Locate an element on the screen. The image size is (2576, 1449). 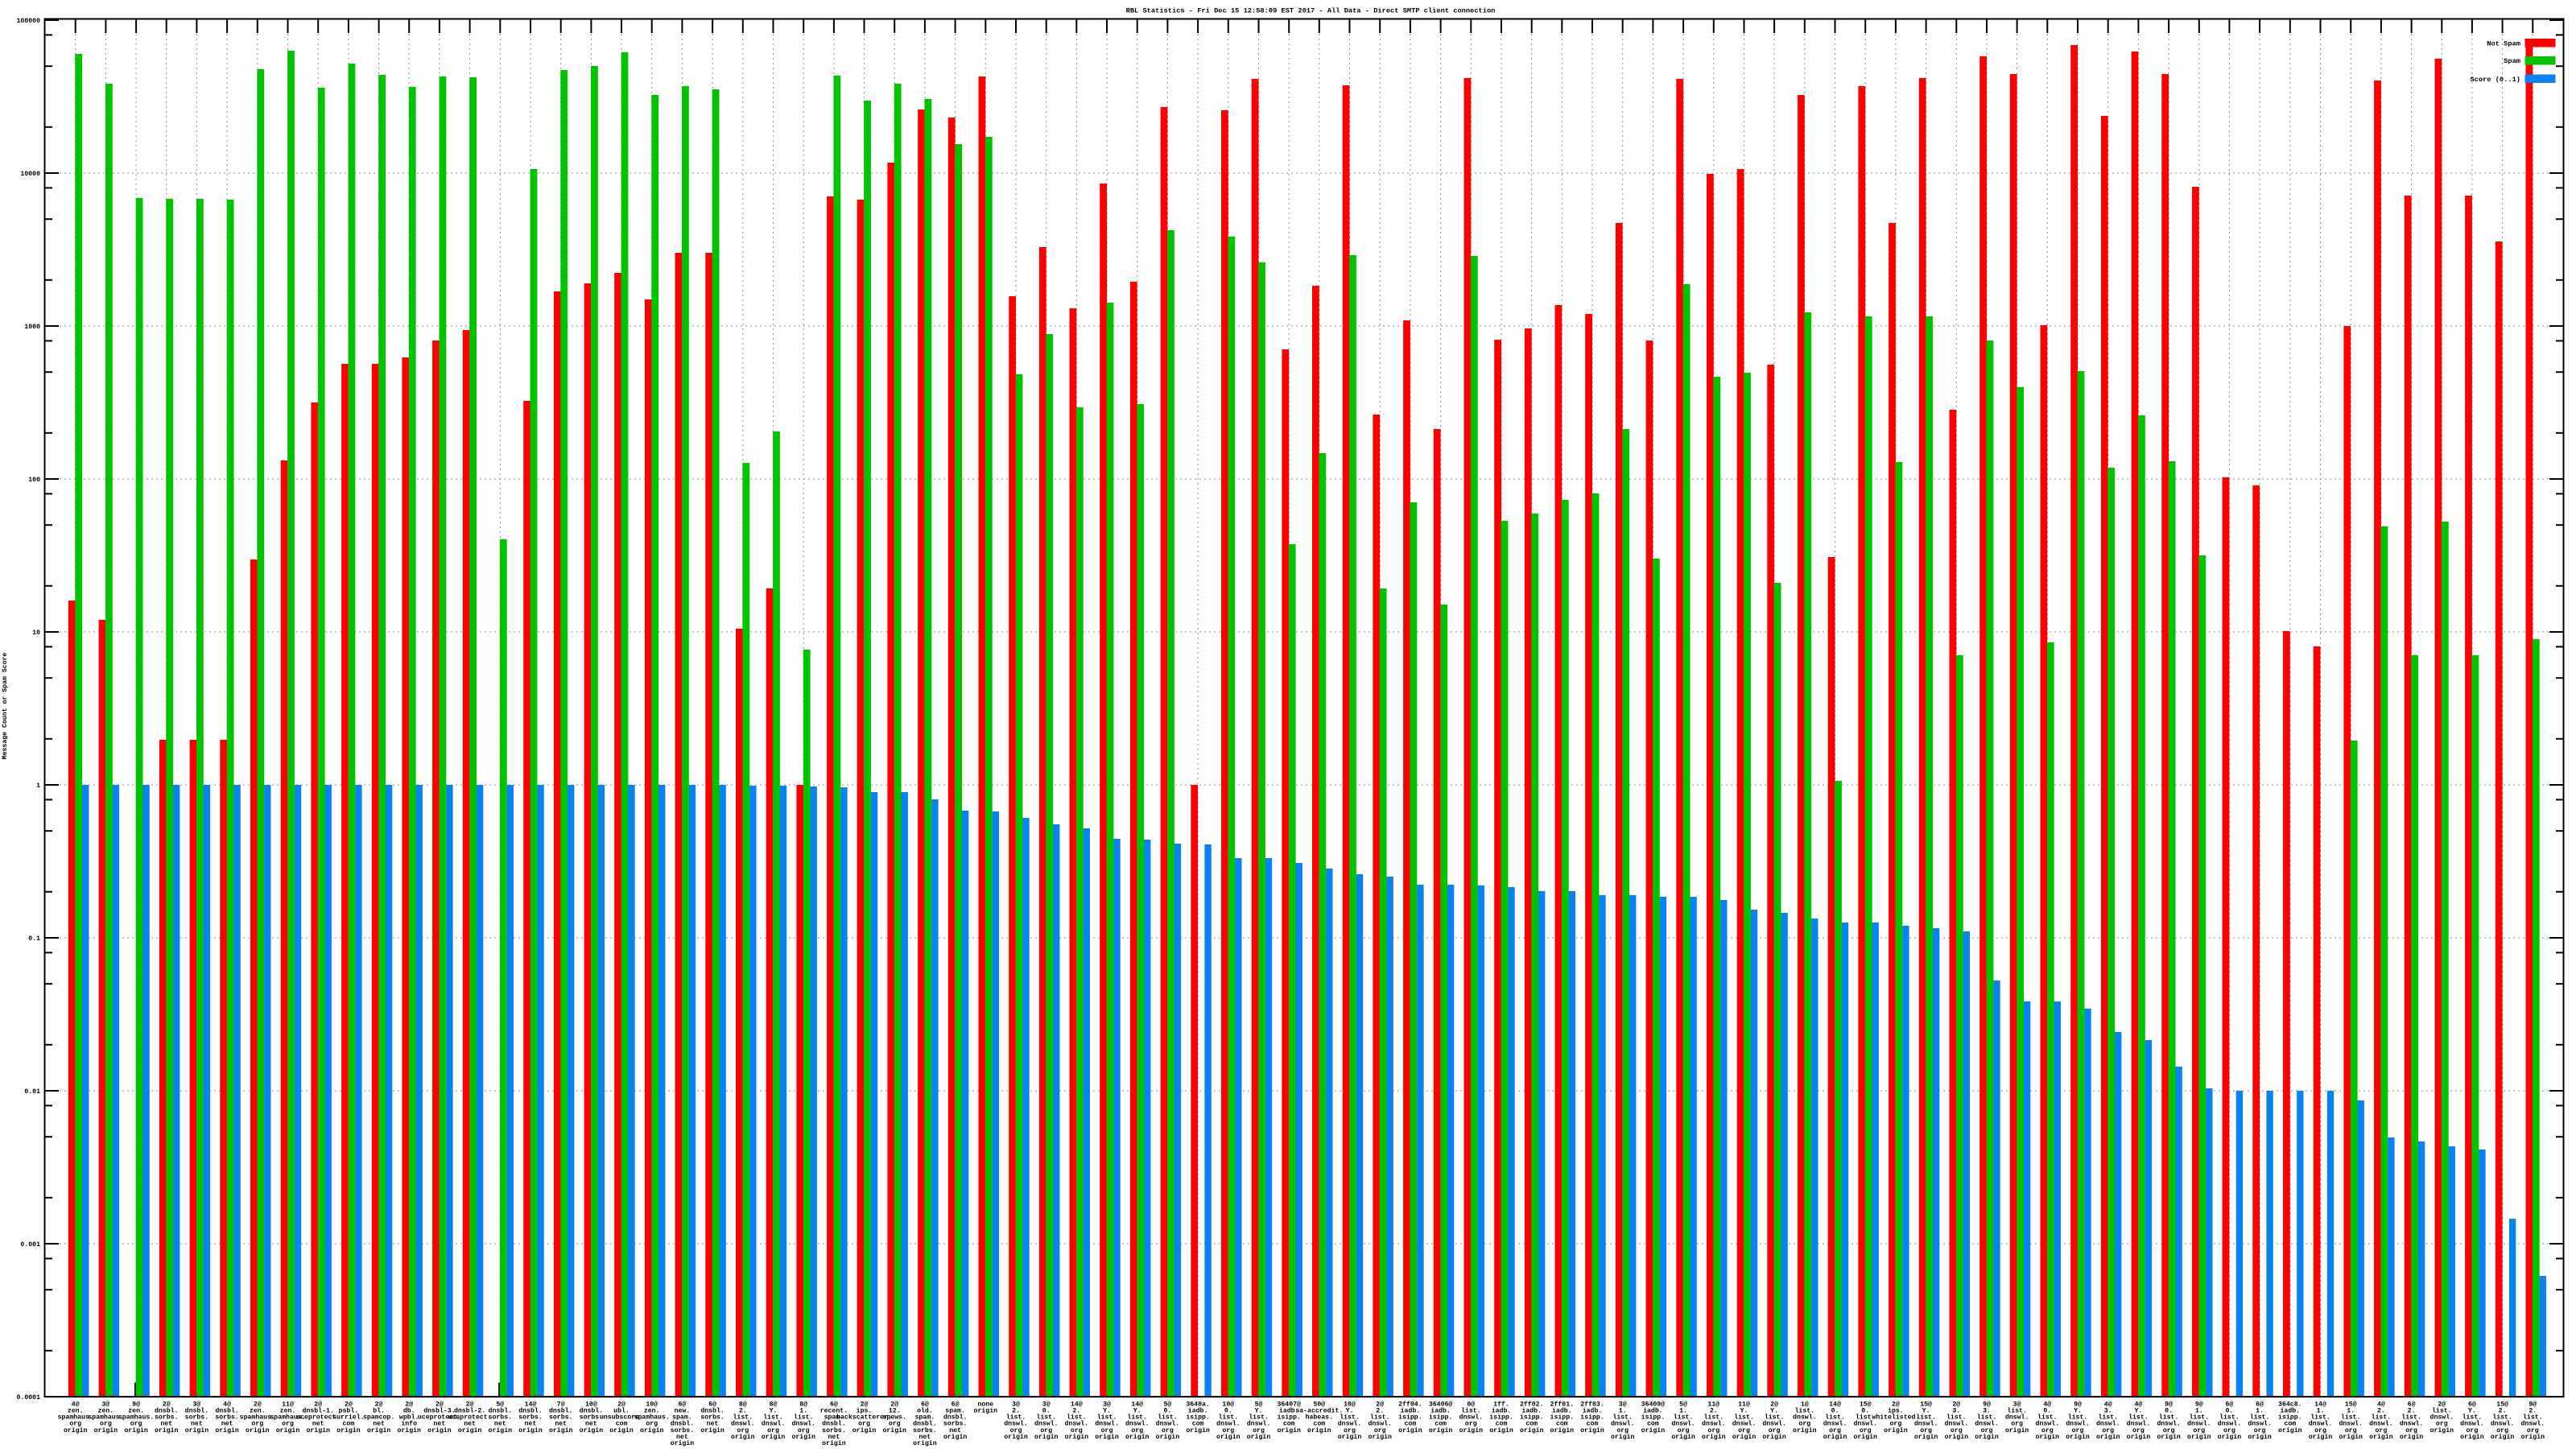
svg-text: dnsbl-1. is located at coordinates (318, 1411).